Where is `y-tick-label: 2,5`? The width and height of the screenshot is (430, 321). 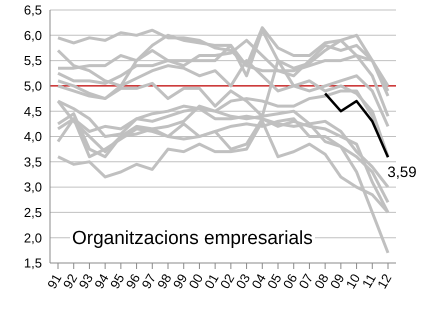 y-tick-label: 2,5 is located at coordinates (33, 212).